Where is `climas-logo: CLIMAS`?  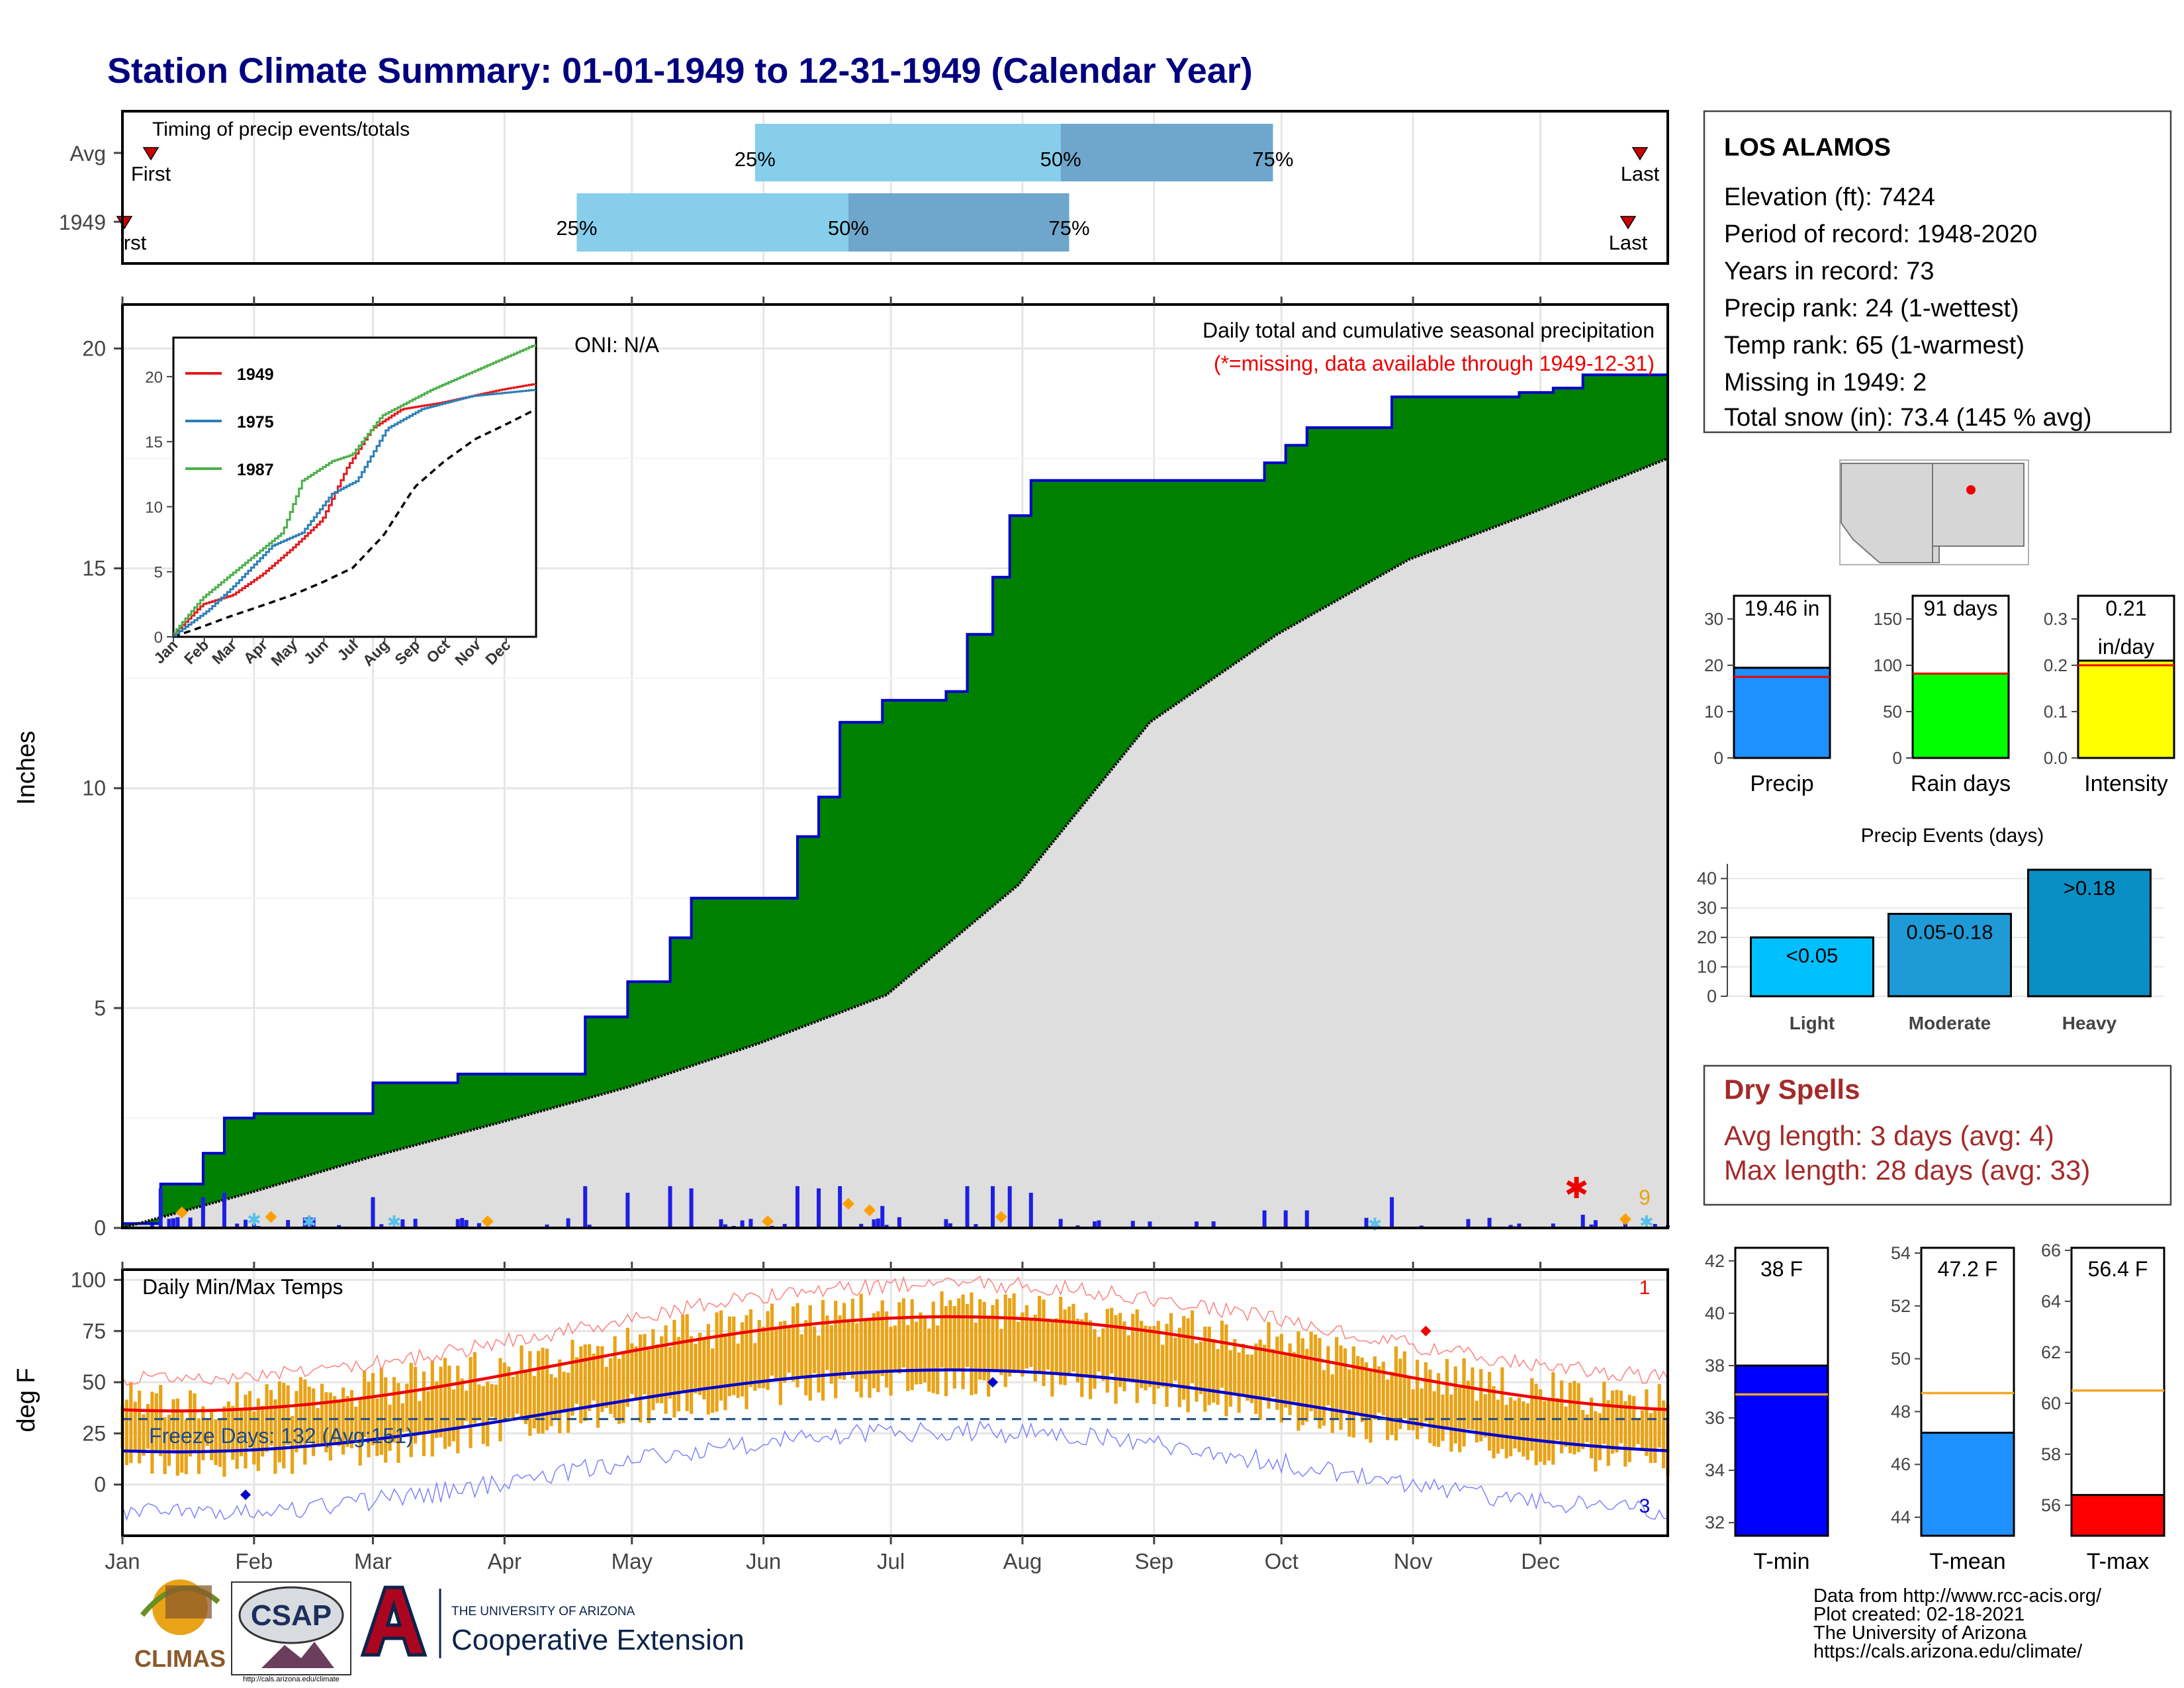
climas-logo: CLIMAS is located at coordinates (180, 1625).